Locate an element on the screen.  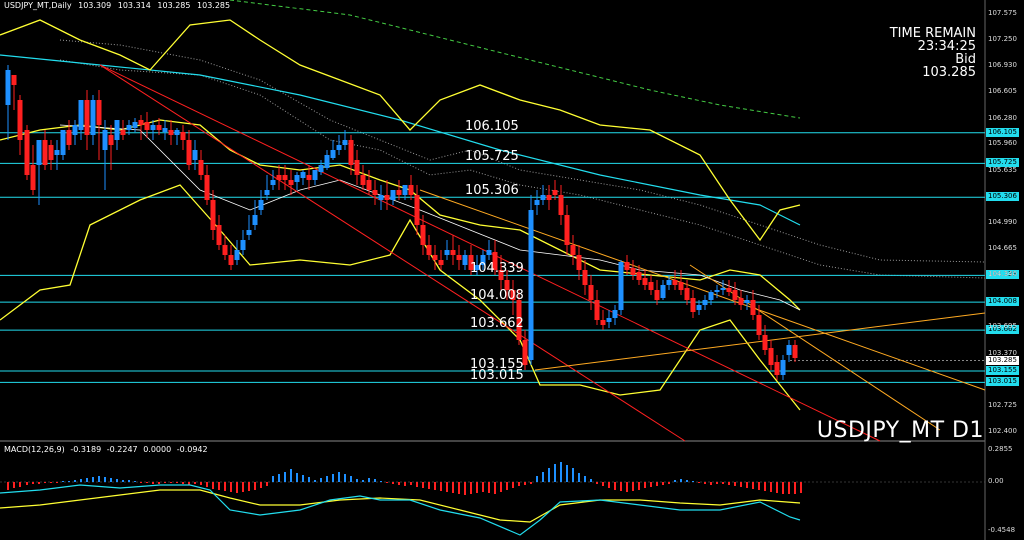
symbol-watermark: USDJPY_MT D1 is located at coordinates (900, 430).